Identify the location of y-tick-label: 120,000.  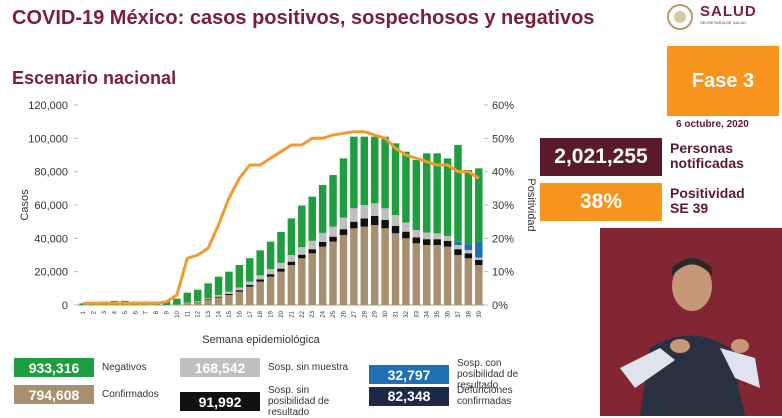
(48, 106).